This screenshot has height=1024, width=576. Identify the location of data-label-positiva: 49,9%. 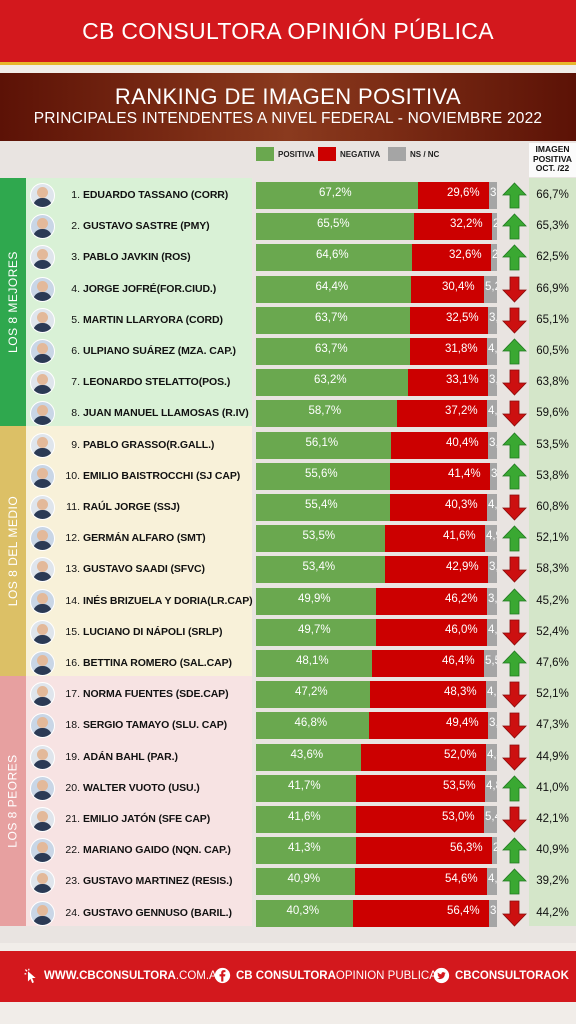
(314, 598).